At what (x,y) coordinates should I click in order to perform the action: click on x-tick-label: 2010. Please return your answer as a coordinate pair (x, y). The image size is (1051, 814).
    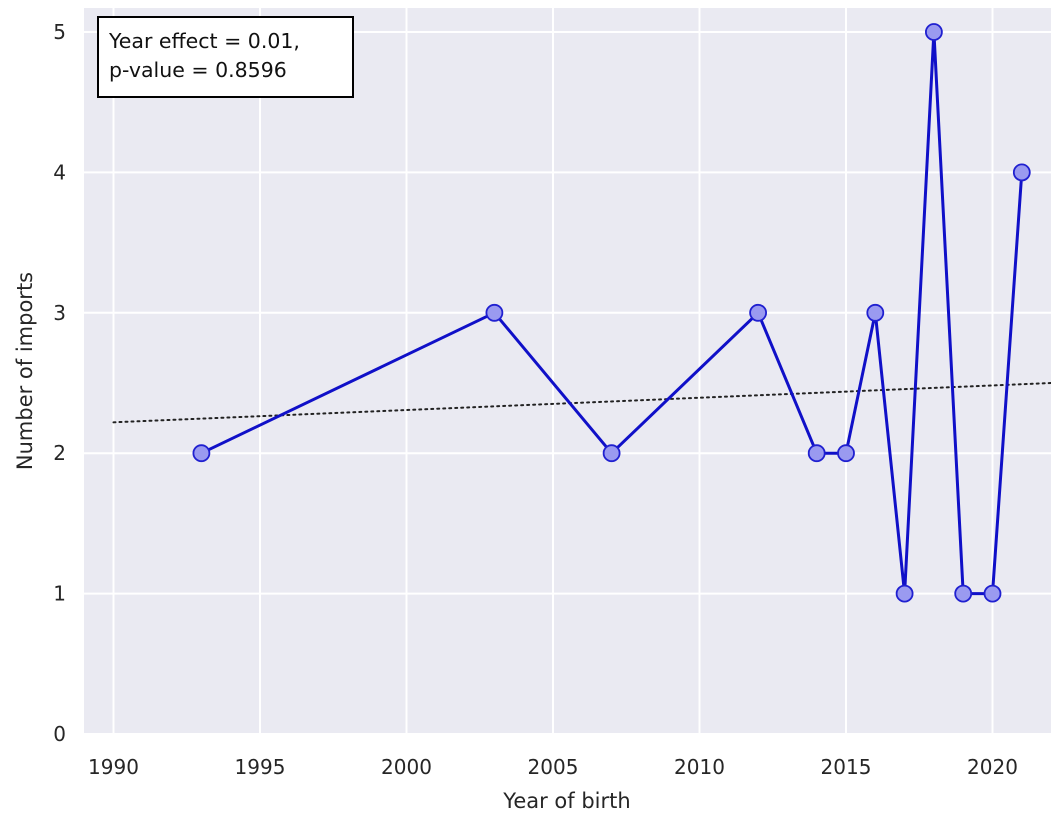
    Looking at the image, I should click on (699, 767).